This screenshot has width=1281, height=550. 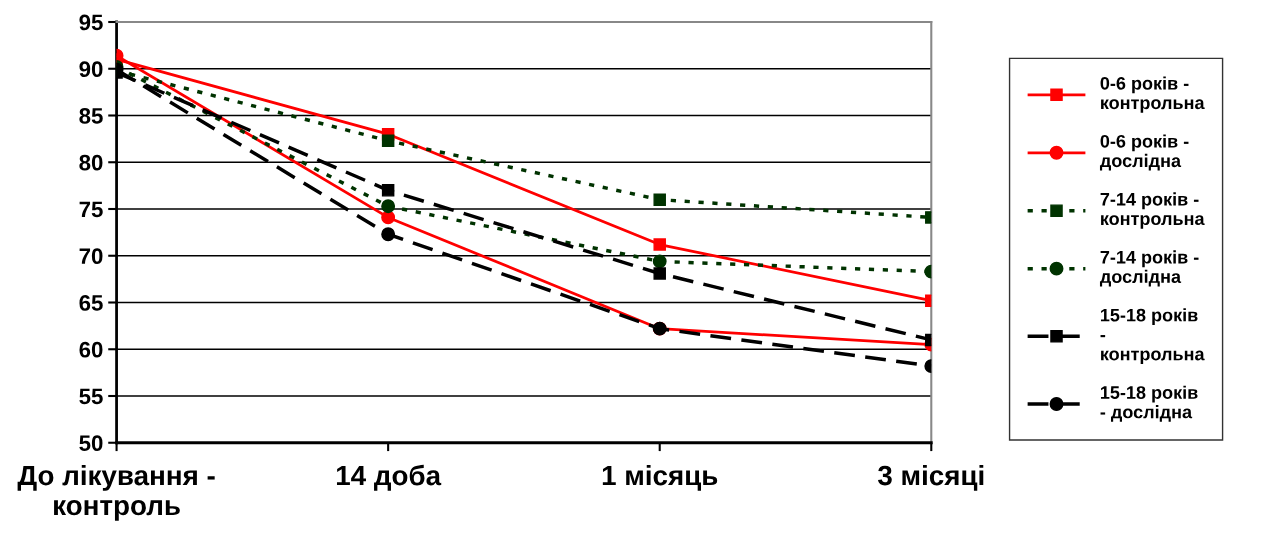 What do you see at coordinates (91, 443) in the screenshot?
I see `y-tick-label: 50` at bounding box center [91, 443].